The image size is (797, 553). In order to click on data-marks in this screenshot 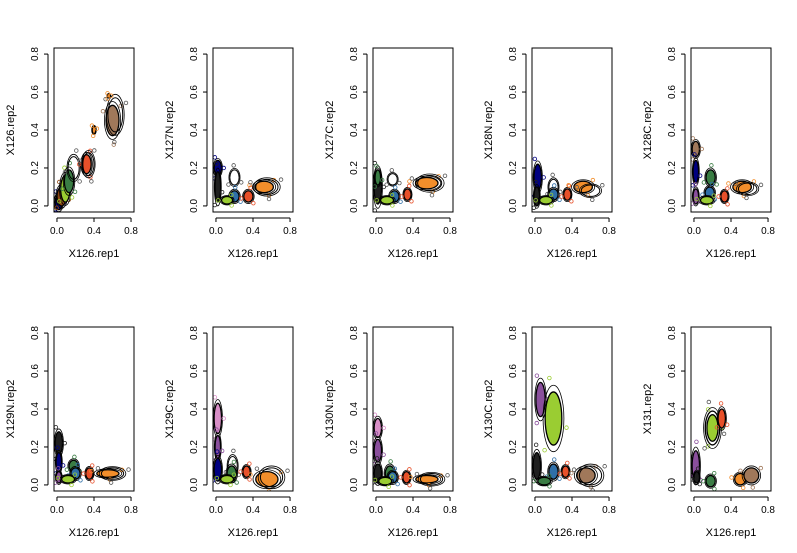, I will do `click(568, 183)`.